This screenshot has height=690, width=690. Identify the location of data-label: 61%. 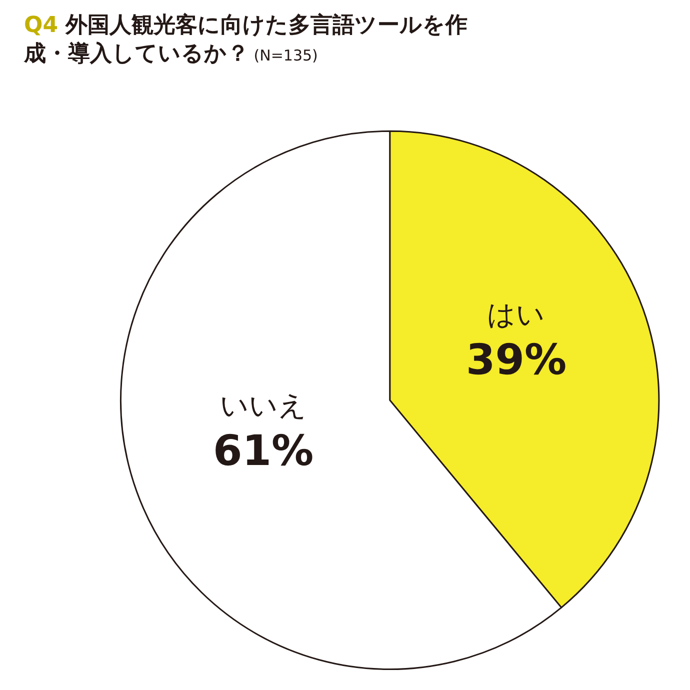
(263, 450).